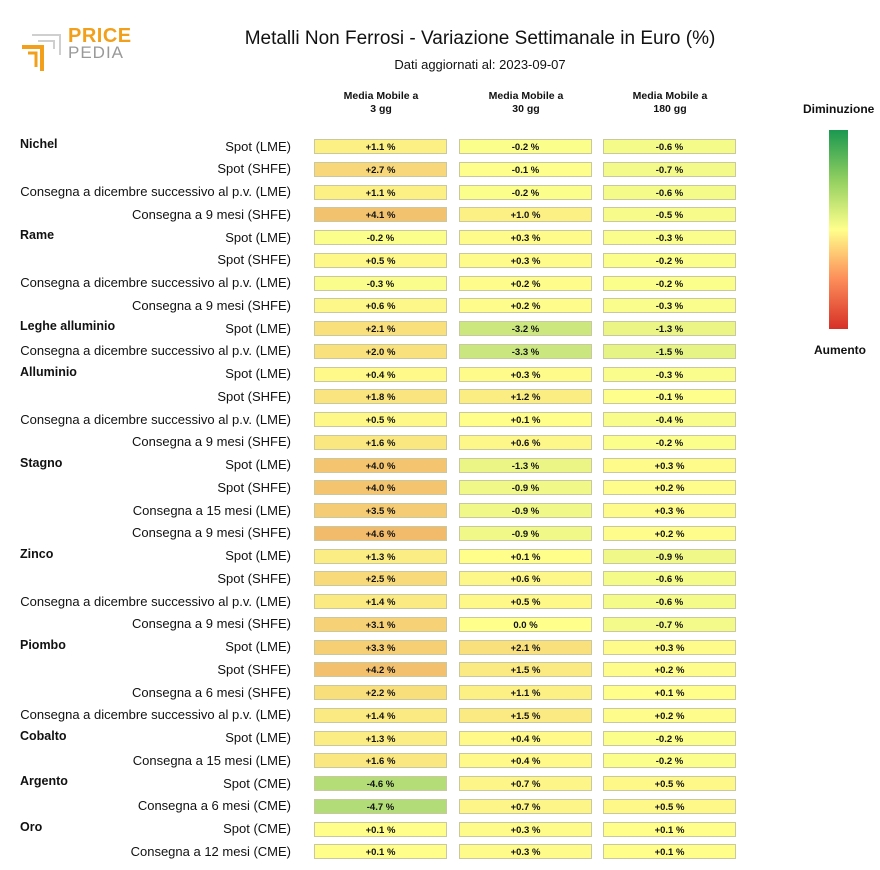 The height and width of the screenshot is (870, 880). What do you see at coordinates (480, 64) in the screenshot?
I see `chart-subtitle: Dati aggiornati al: 2023-09-07` at bounding box center [480, 64].